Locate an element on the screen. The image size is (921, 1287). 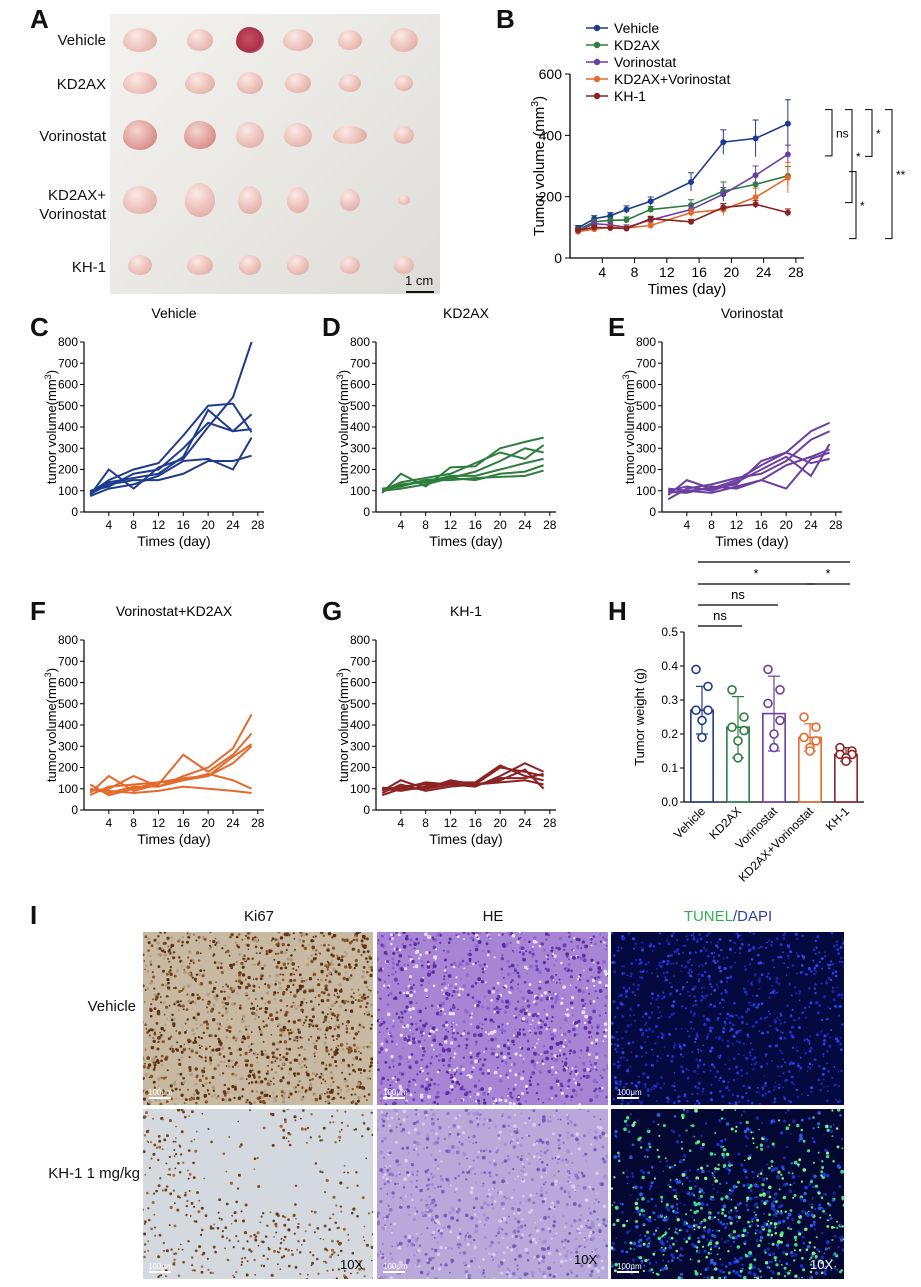
data-point is located at coordinates (578, 230).